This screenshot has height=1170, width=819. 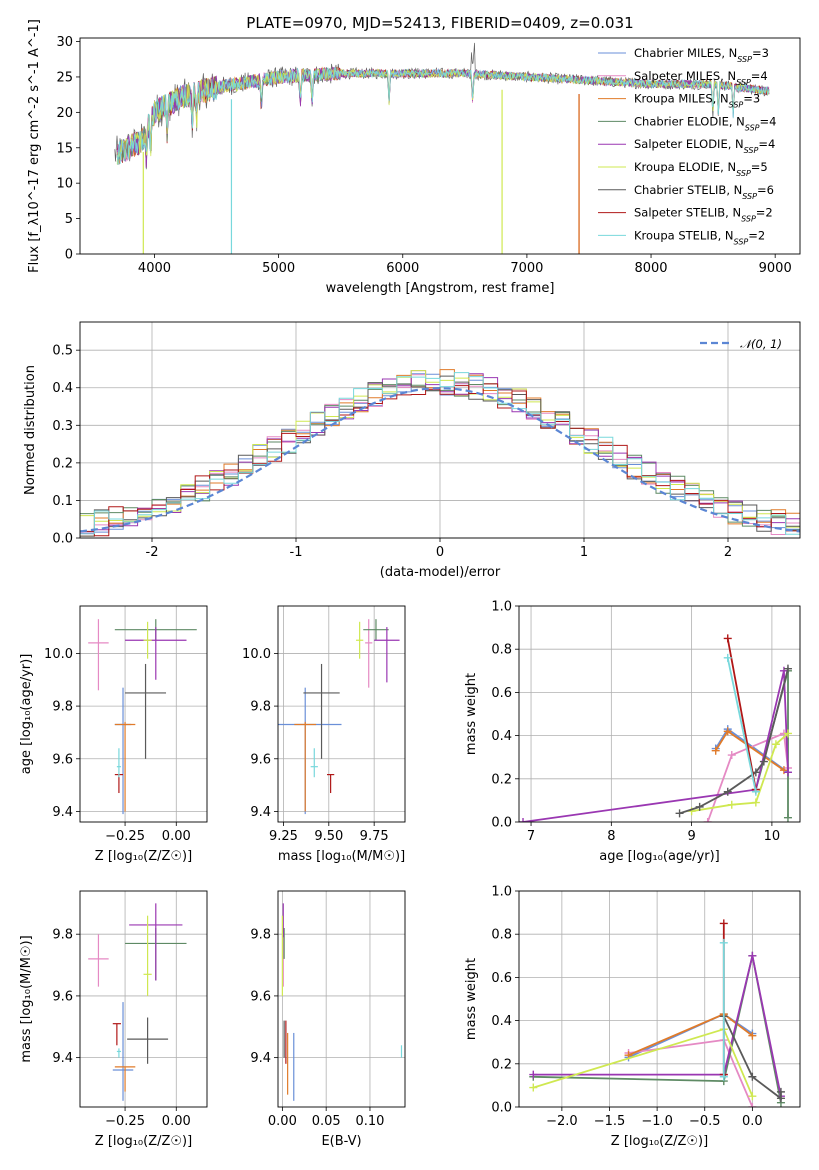 I want to click on y-tick-label: 0.4, so click(x=501, y=1021).